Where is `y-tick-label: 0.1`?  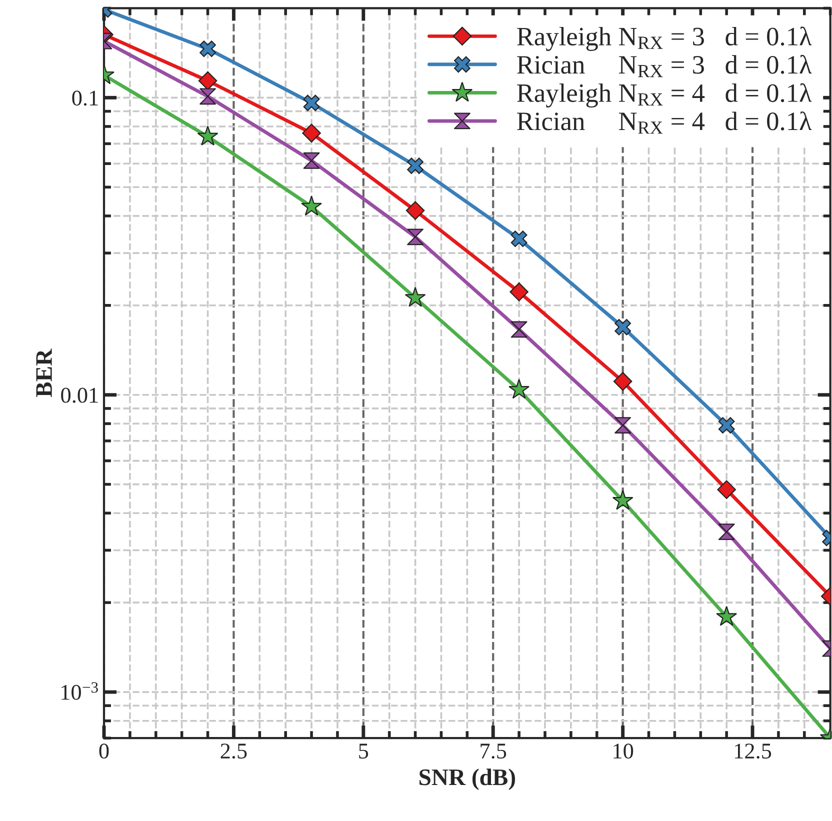 y-tick-label: 0.1 is located at coordinates (85, 98).